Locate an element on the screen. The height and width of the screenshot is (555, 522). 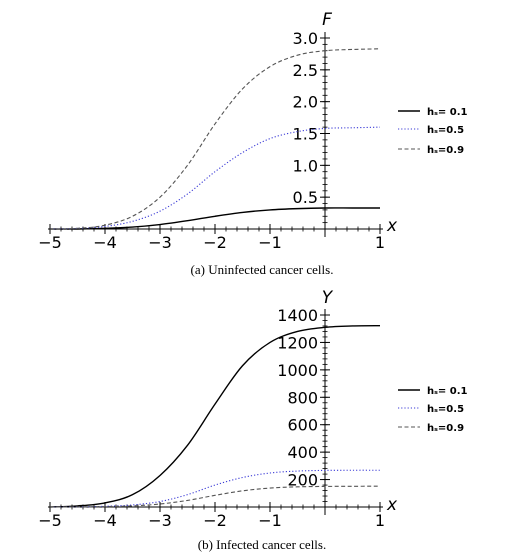
y-tick-label: 400 is located at coordinates (302, 452).